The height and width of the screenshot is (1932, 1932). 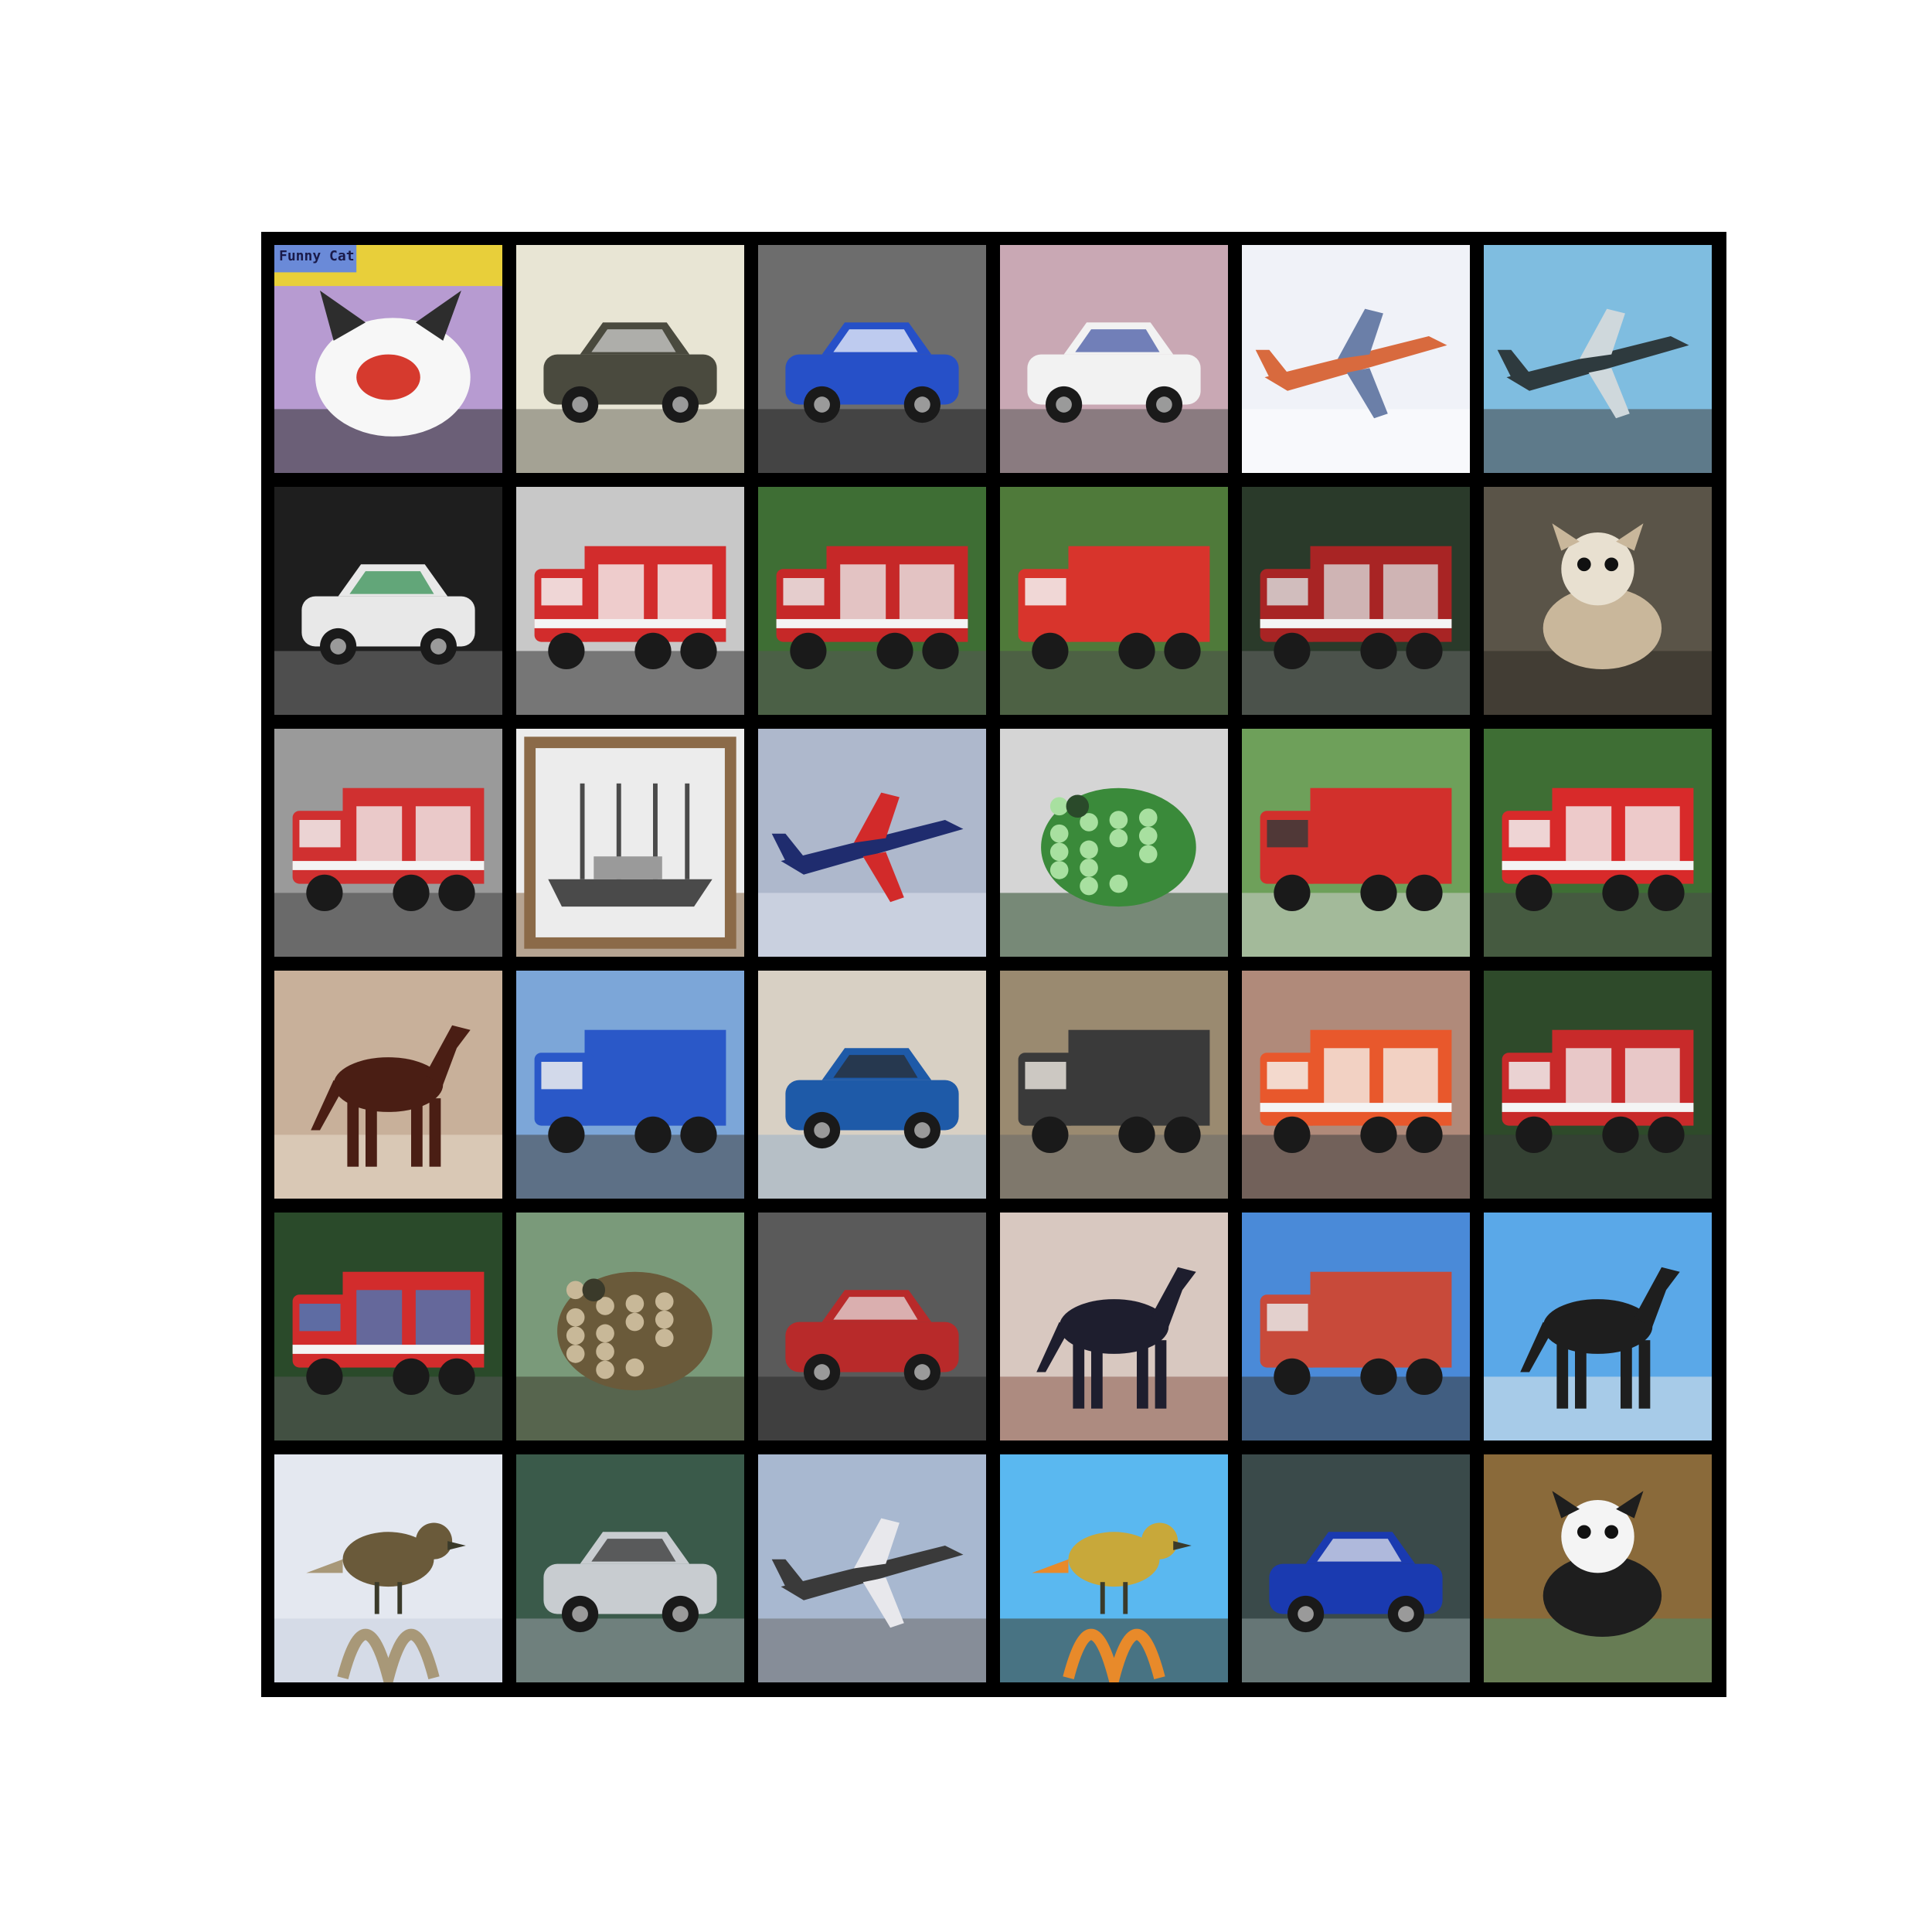 I want to click on suv-image, so click(x=1114, y=359).